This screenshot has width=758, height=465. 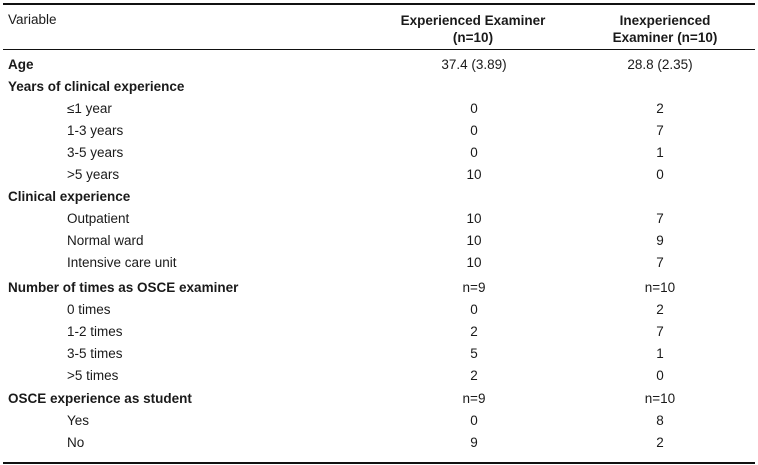 I want to click on row-sub-label: 1-3 years, so click(x=95, y=130).